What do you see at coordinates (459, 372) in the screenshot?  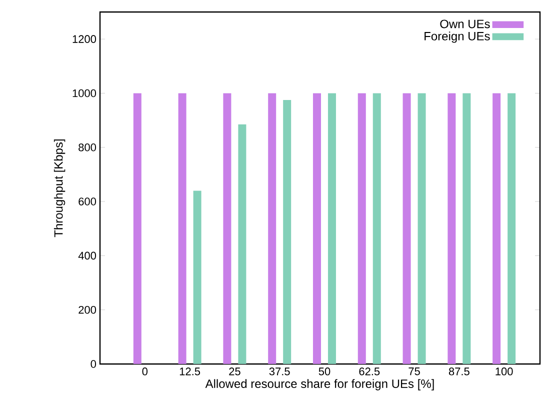 I see `x-tick-label: 87.5` at bounding box center [459, 372].